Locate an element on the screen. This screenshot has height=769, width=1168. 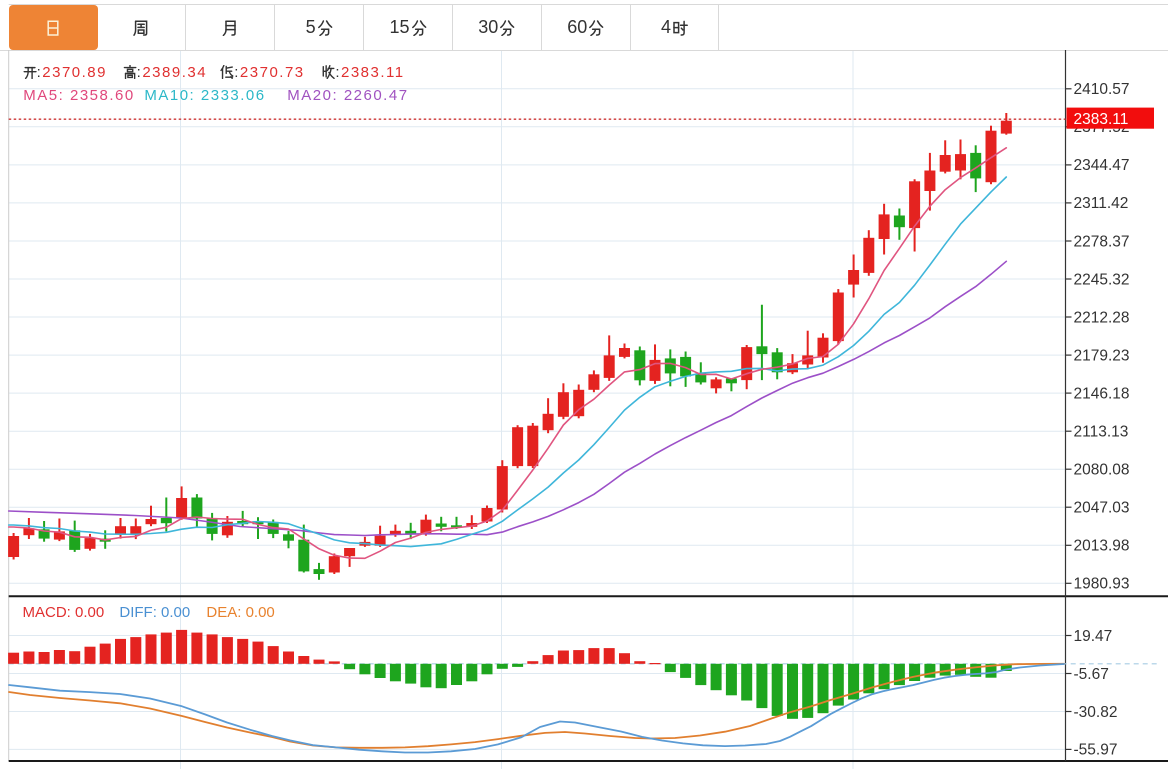
svg-text: -55.97 is located at coordinates (1096, 750).